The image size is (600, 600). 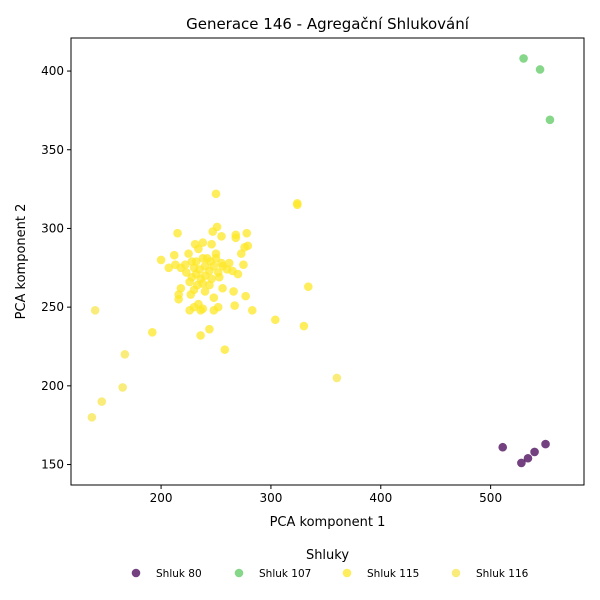 I want to click on chart-title: Generace 146 - Agregační Shlukování, so click(x=328, y=24).